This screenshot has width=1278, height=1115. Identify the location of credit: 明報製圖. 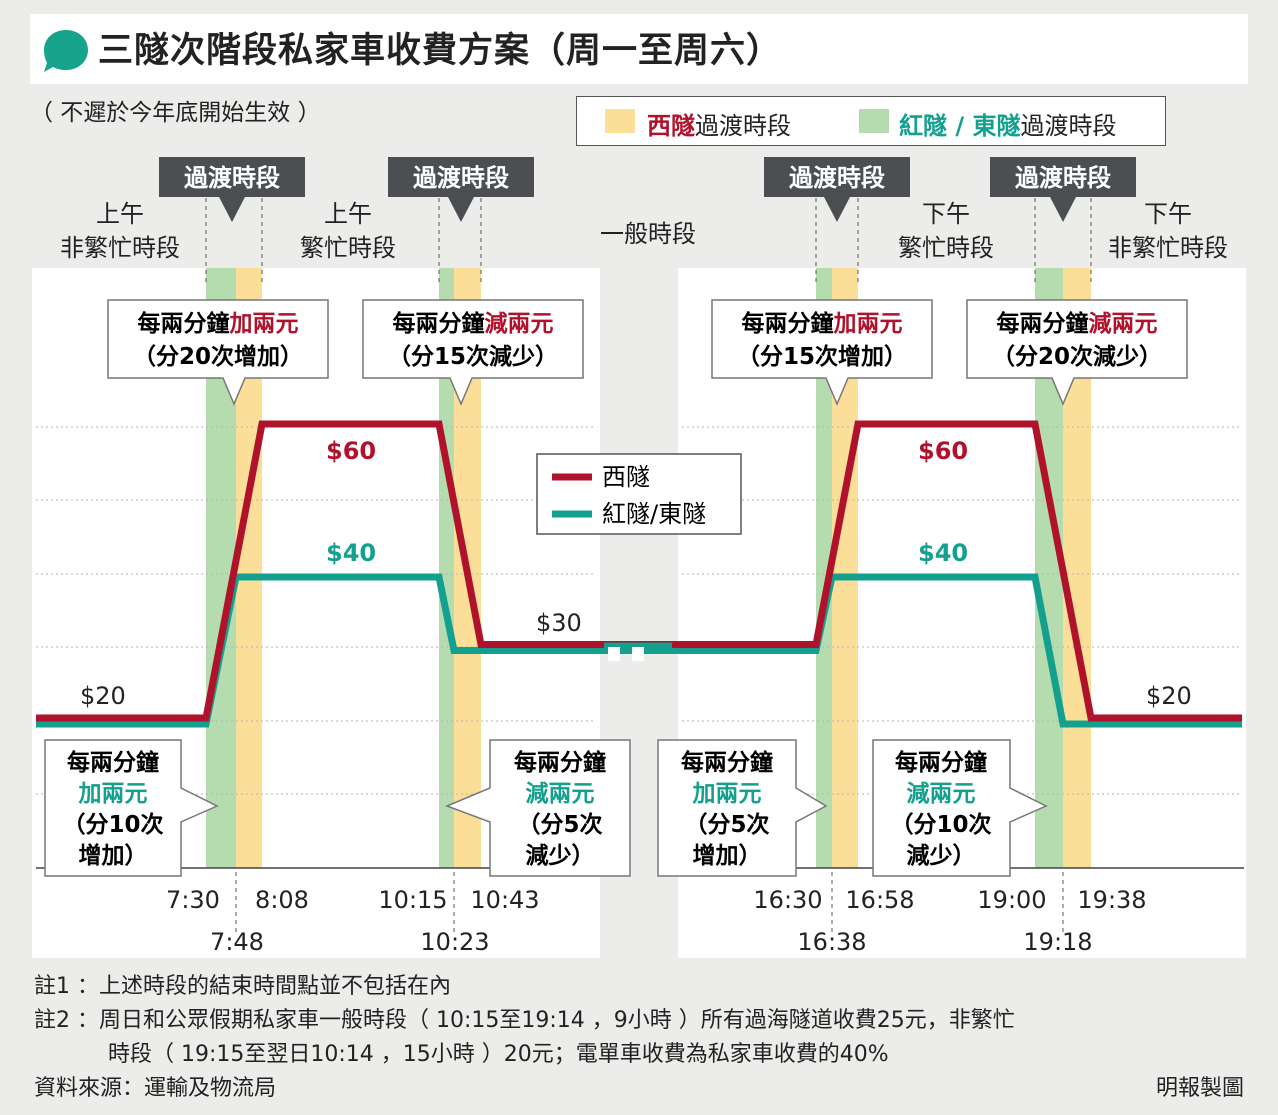
(1199, 1088).